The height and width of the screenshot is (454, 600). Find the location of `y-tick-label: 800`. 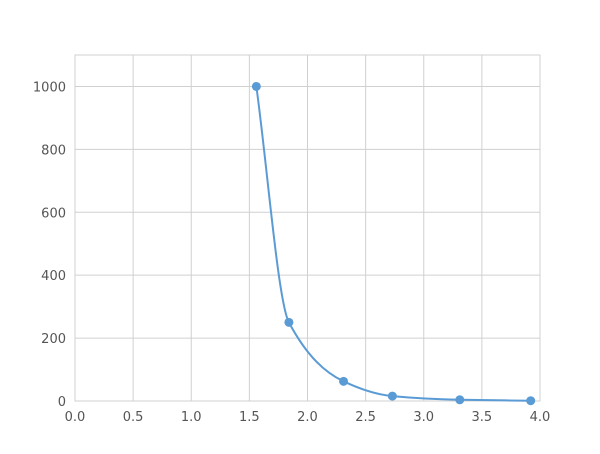

y-tick-label: 800 is located at coordinates (53, 150).